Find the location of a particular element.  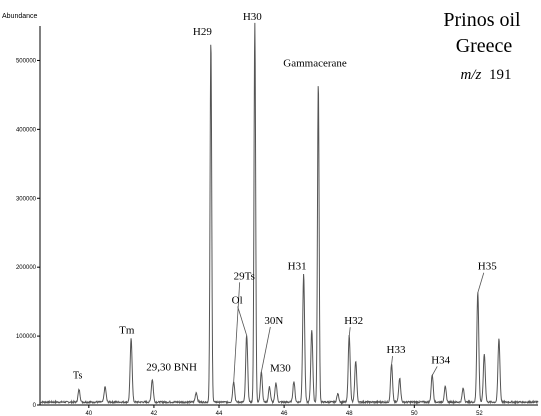

peak-label: M30 is located at coordinates (280, 369).